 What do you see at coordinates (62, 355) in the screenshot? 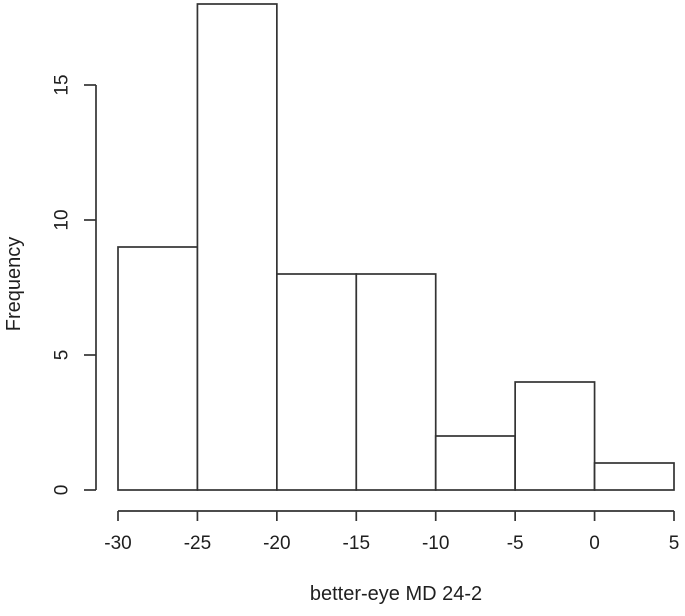
I see `y-tick-label: 5` at bounding box center [62, 355].